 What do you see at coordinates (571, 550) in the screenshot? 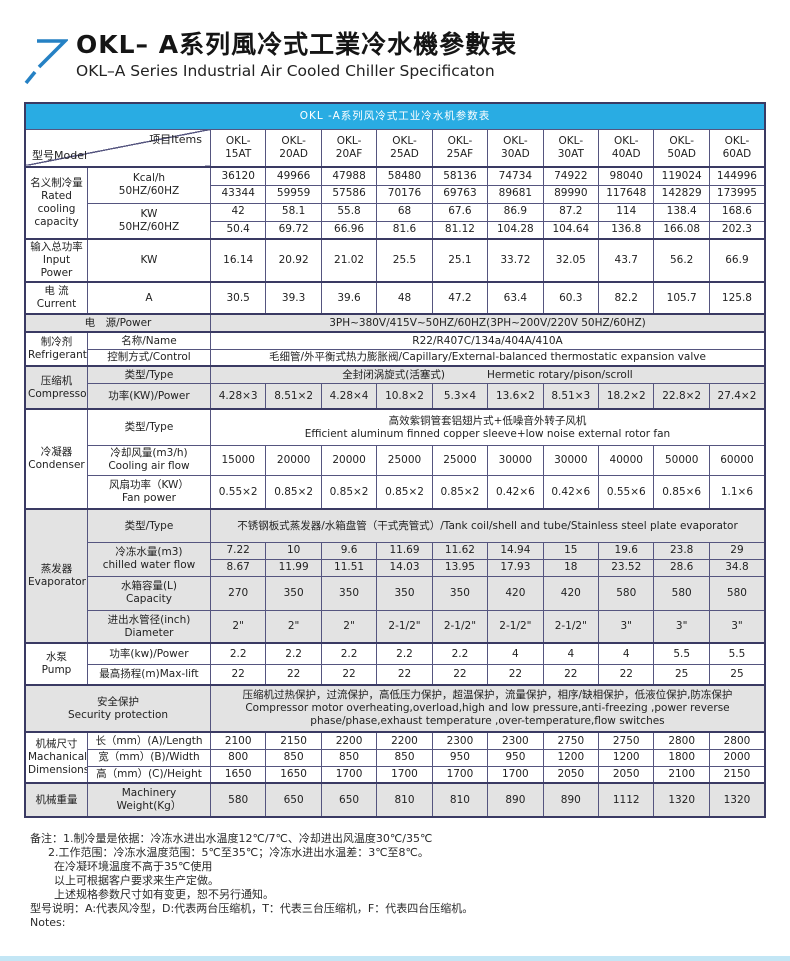
I see `value-cell: 15` at bounding box center [571, 550].